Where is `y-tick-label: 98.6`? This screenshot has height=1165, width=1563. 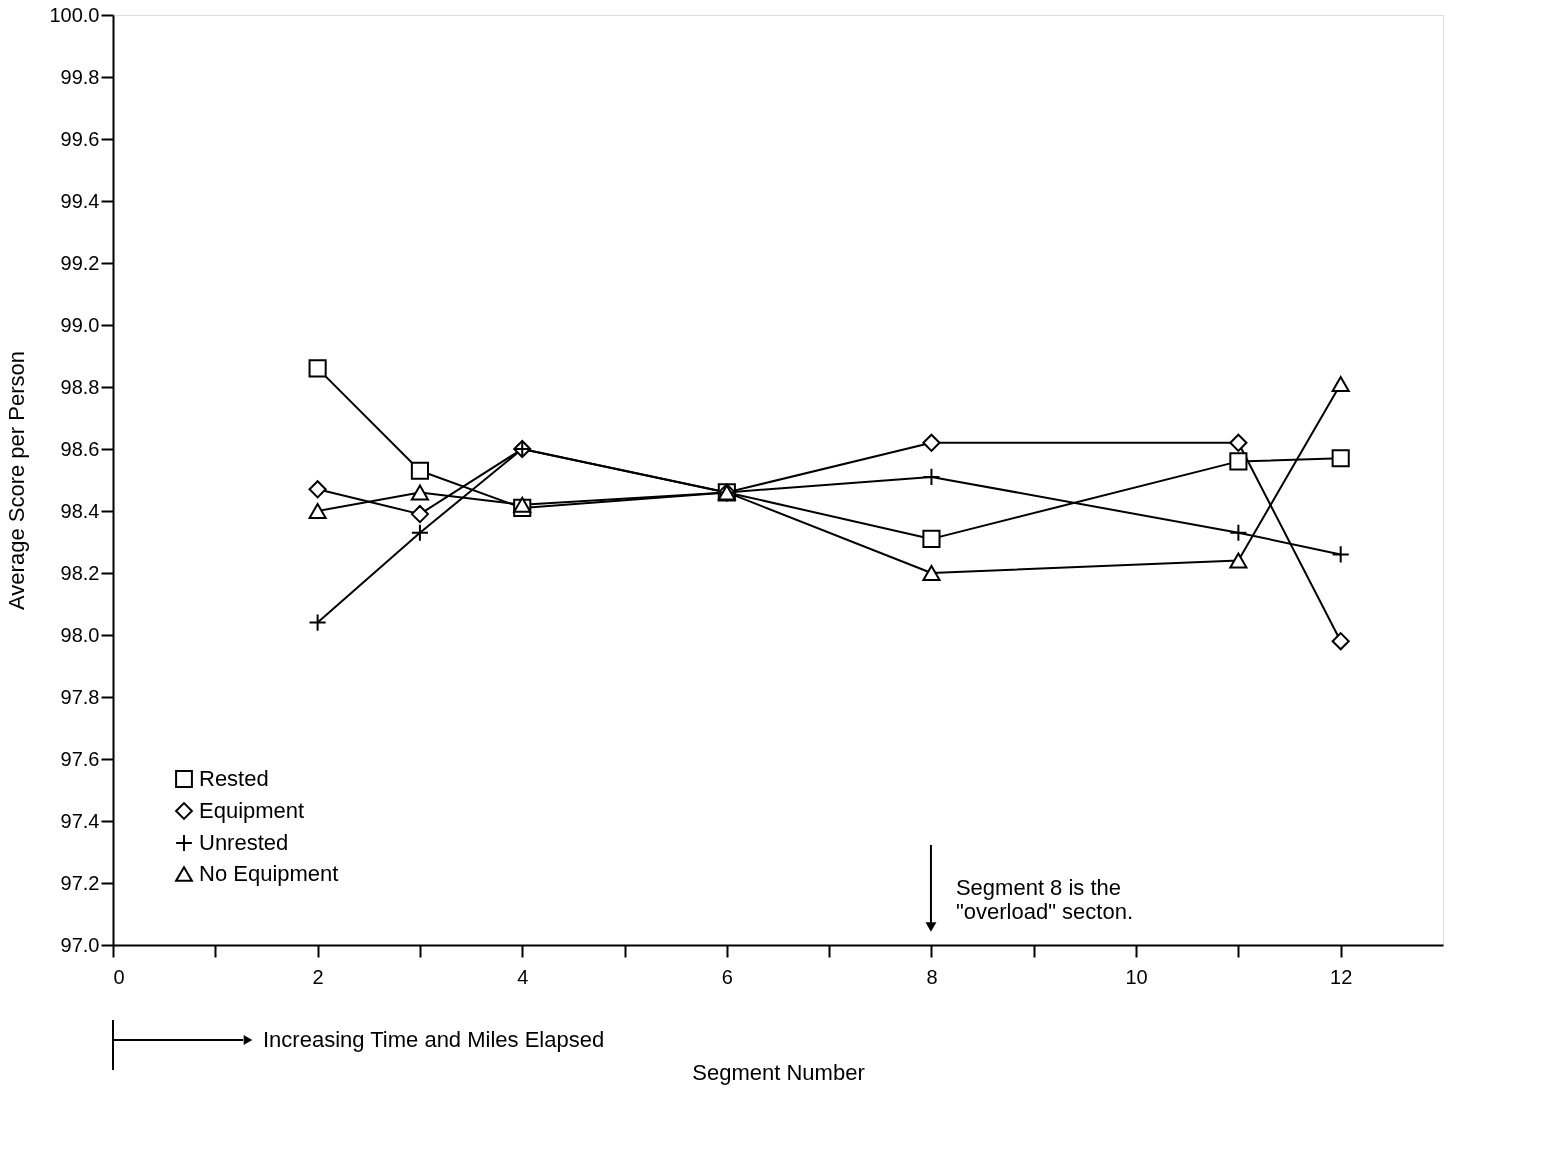
y-tick-label: 98.6 is located at coordinates (80, 448).